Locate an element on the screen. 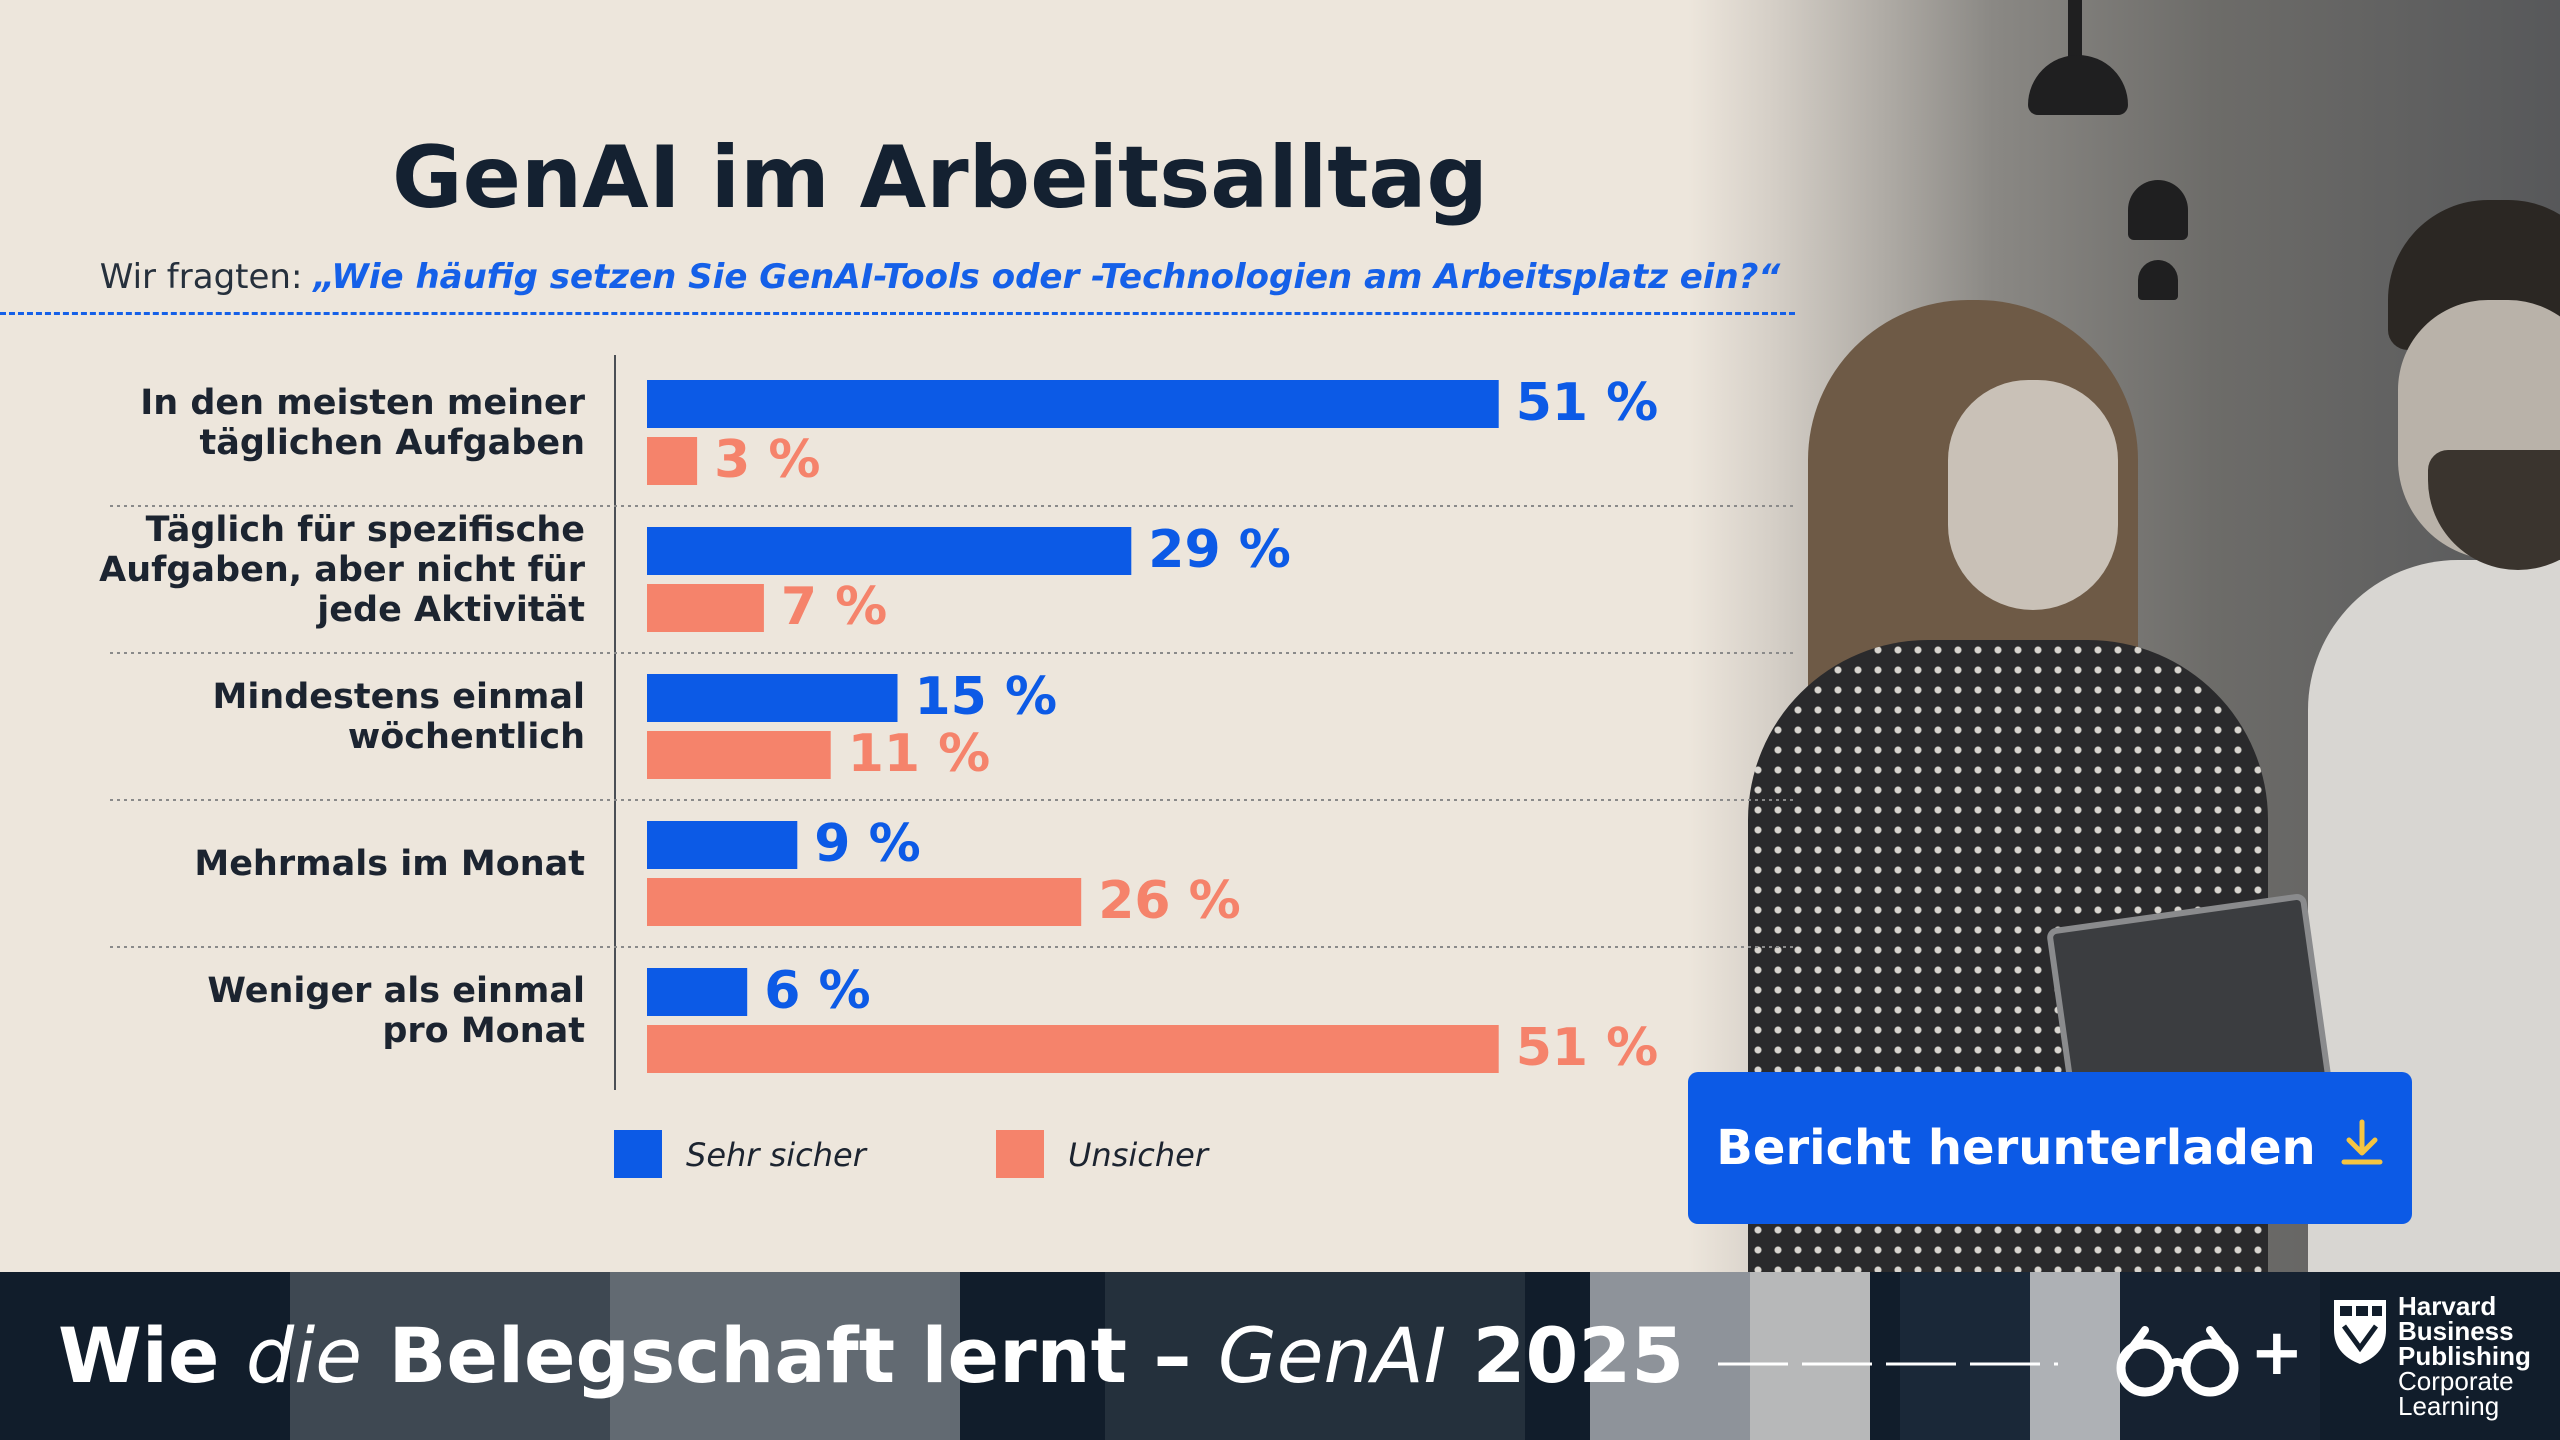 Image resolution: width=2560 pixels, height=1440 pixels. title-divider is located at coordinates (897, 313).